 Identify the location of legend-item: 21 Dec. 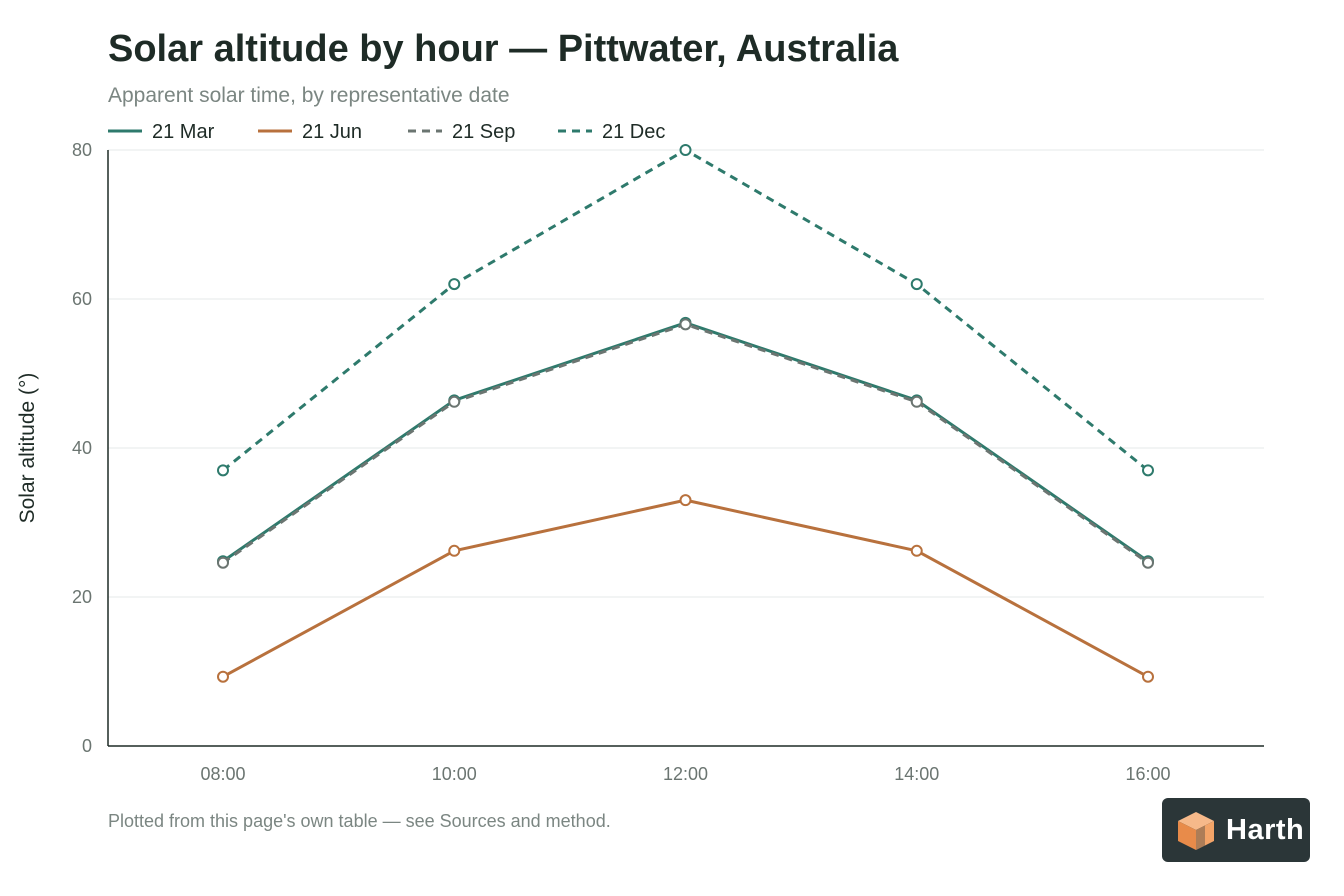
(611, 132).